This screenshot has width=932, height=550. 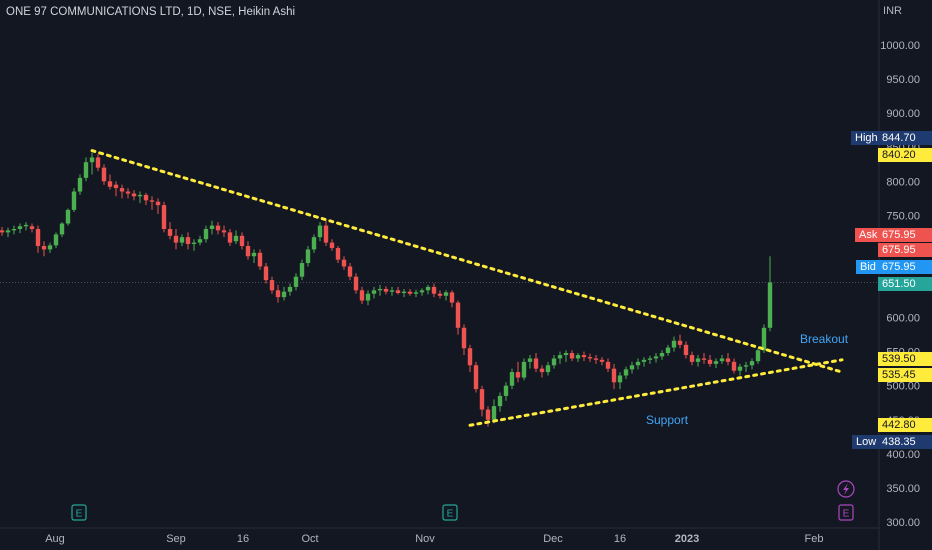 What do you see at coordinates (425, 539) in the screenshot?
I see `time-tick-label: Nov` at bounding box center [425, 539].